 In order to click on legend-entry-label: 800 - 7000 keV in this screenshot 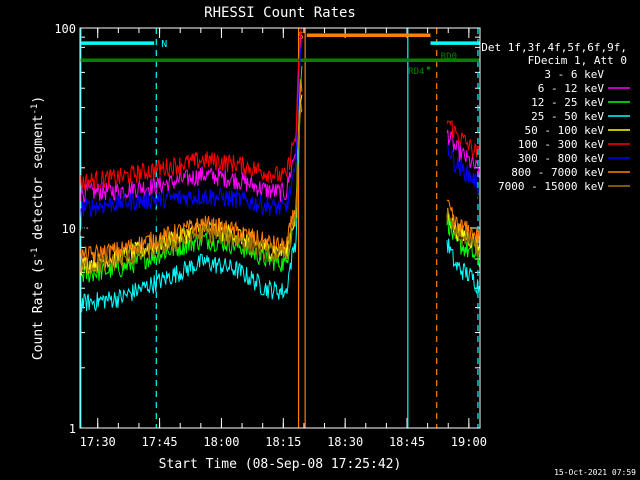, I will do `click(557, 172)`.